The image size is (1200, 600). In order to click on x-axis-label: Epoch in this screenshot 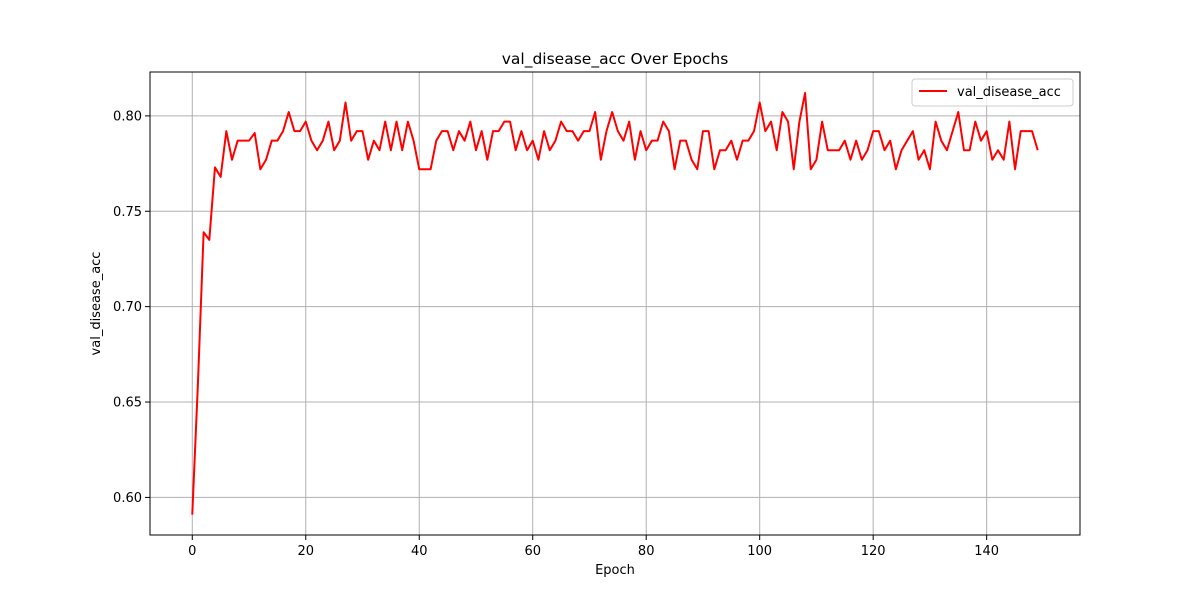, I will do `click(615, 570)`.